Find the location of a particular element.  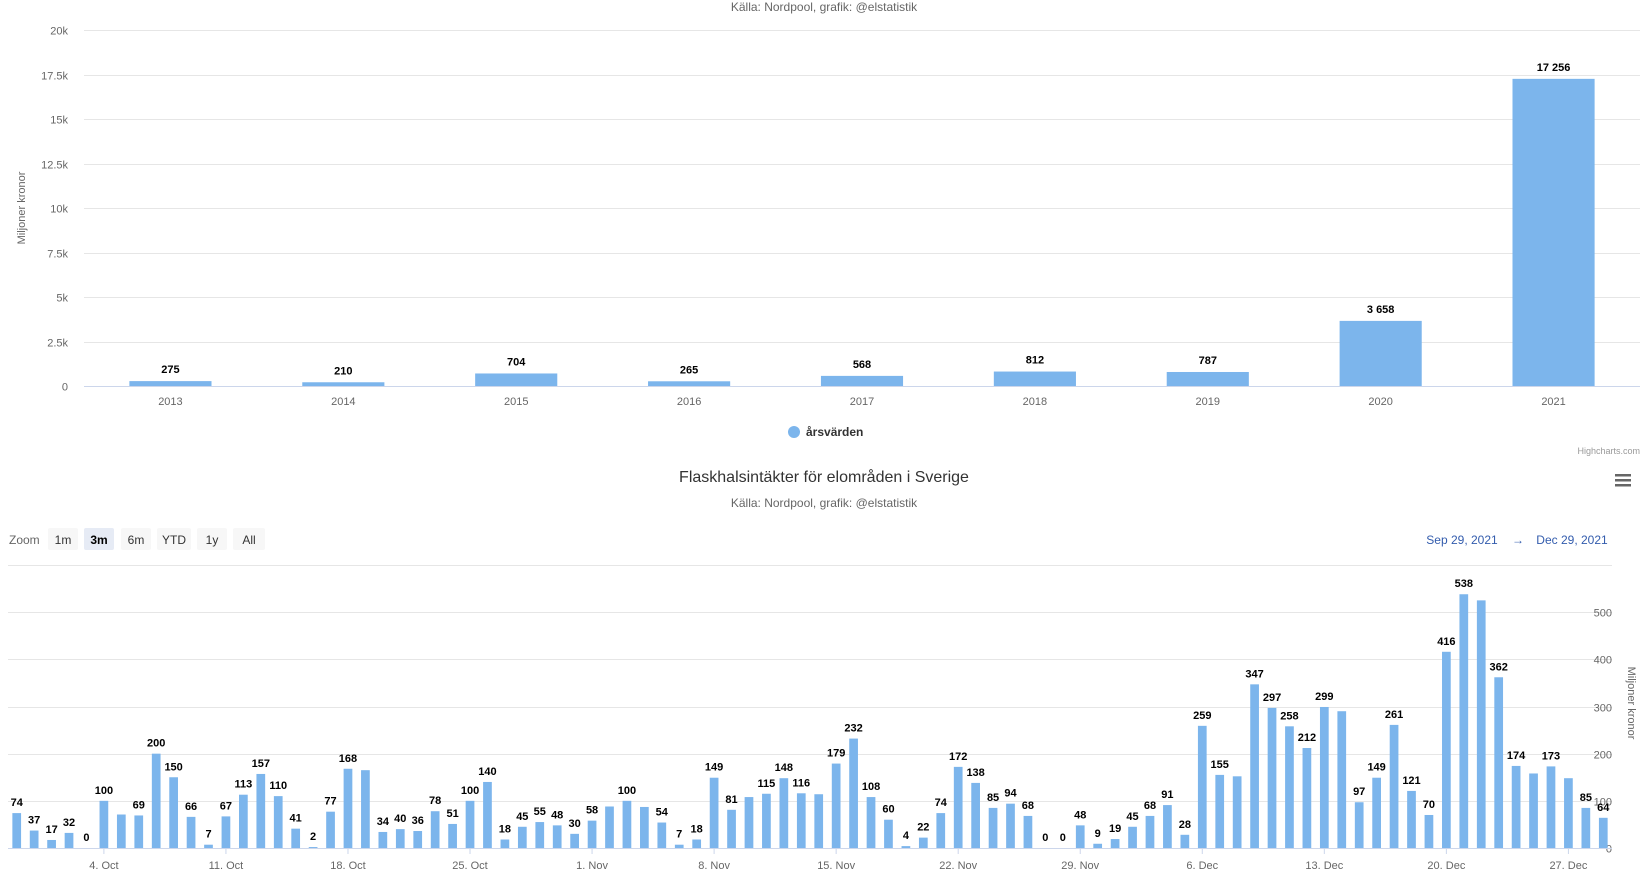

range-button-1y: 1y is located at coordinates (212, 539).